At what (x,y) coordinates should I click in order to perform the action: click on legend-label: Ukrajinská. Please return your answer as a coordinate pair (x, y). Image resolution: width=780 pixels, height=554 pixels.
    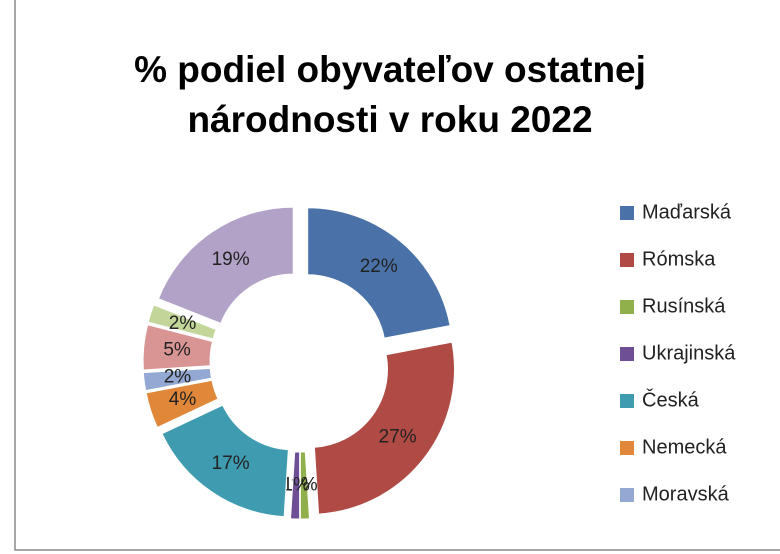
    Looking at the image, I should click on (689, 353).